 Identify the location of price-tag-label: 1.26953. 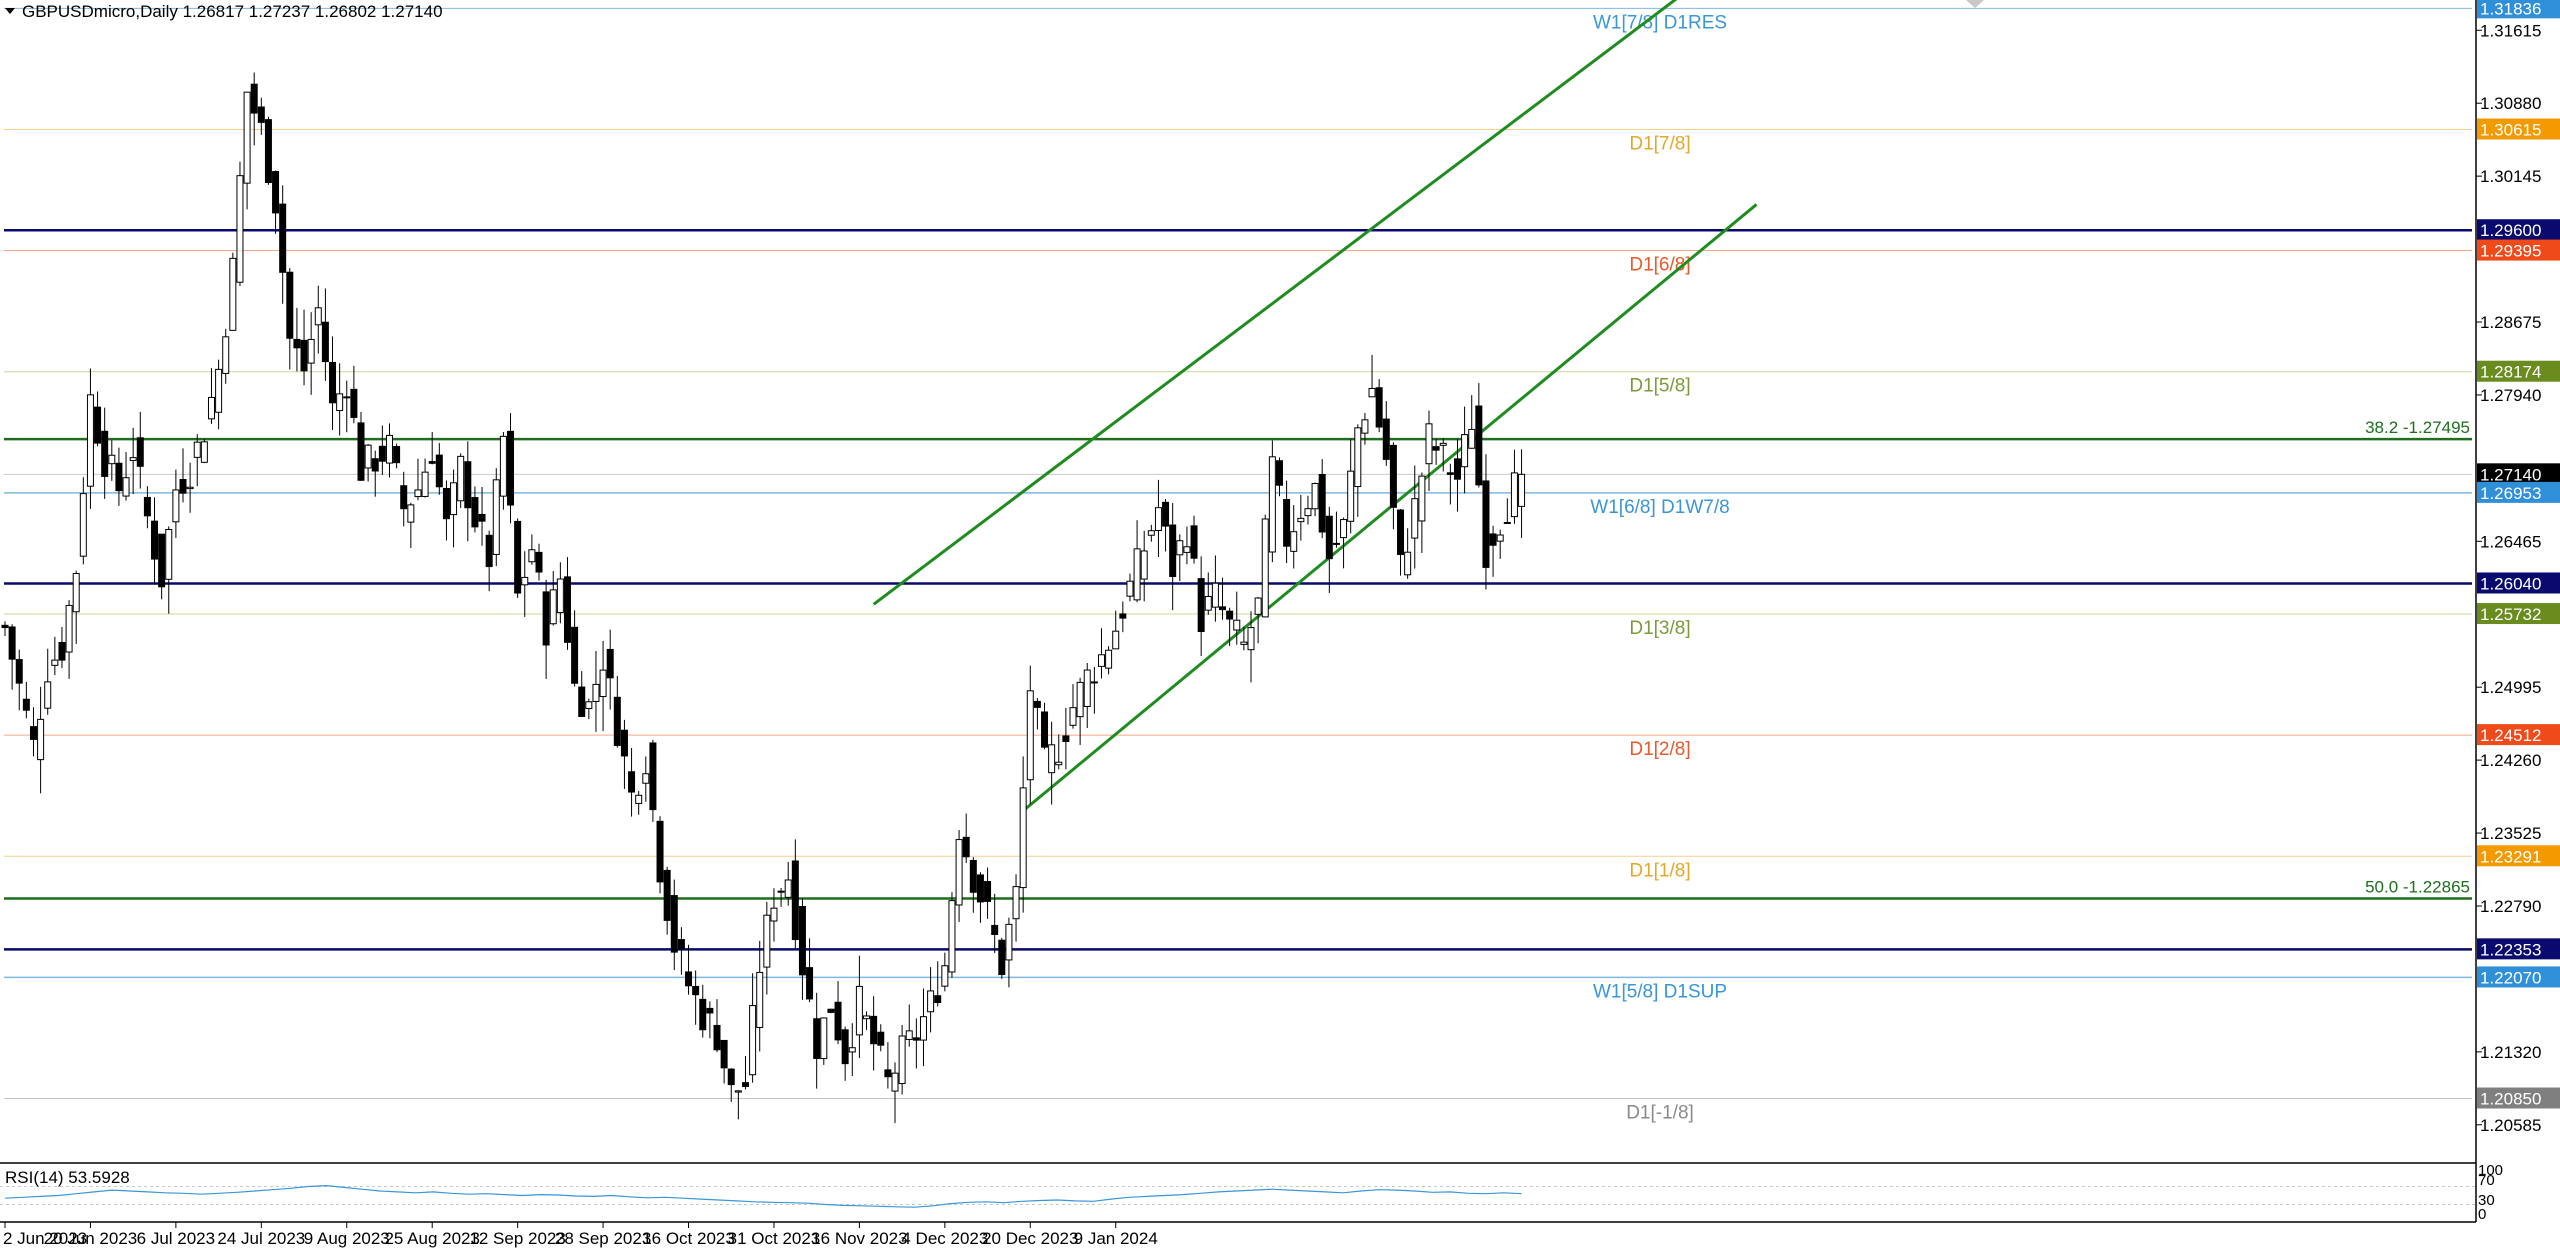
(2510, 493).